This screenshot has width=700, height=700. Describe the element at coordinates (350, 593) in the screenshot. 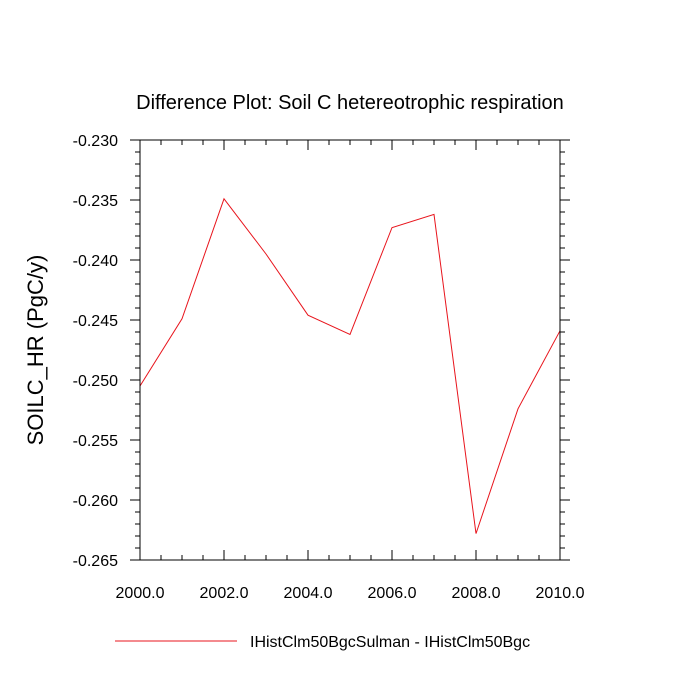

I see `x-tick-labels: 2000.0 2002.0 2004.0 2006.0 2008.0 2010.0` at that location.